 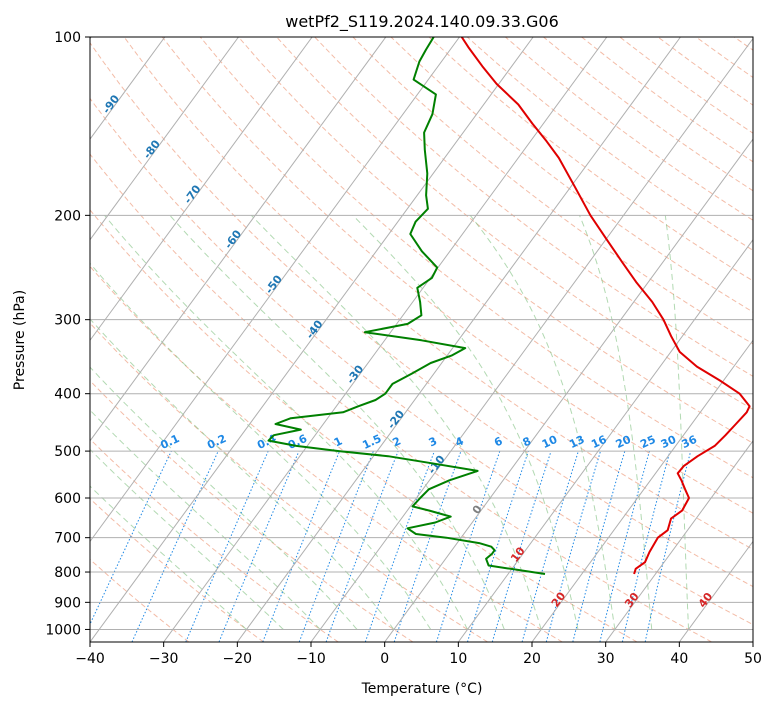 What do you see at coordinates (647, 442) in the screenshot?
I see `mixing-ratio-label: 25` at bounding box center [647, 442].